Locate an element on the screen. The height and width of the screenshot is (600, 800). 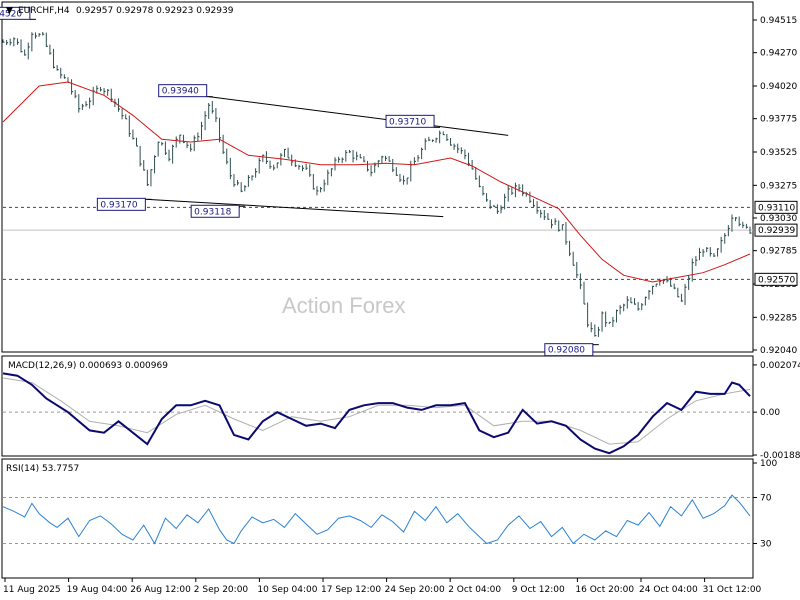
time-tick-label: 9 Oct 12:00 is located at coordinates (538, 590).